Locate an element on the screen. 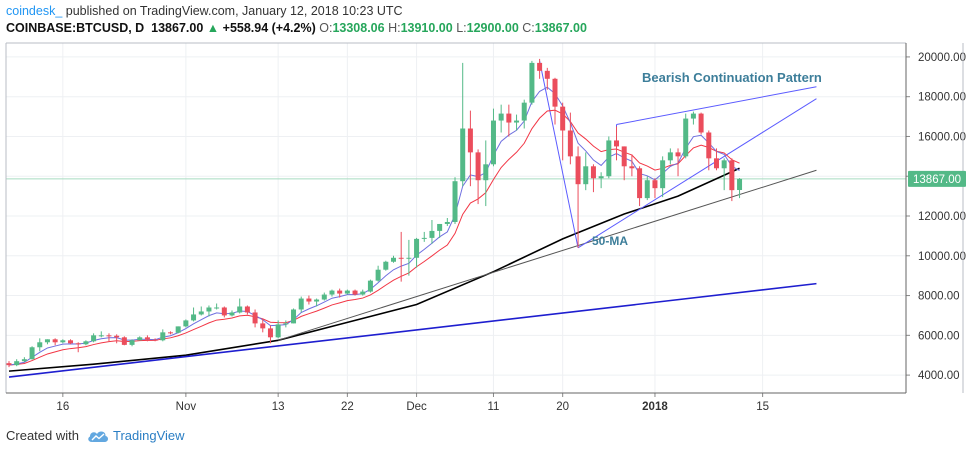 The image size is (971, 453). last-price: 13867.00 is located at coordinates (177, 28).